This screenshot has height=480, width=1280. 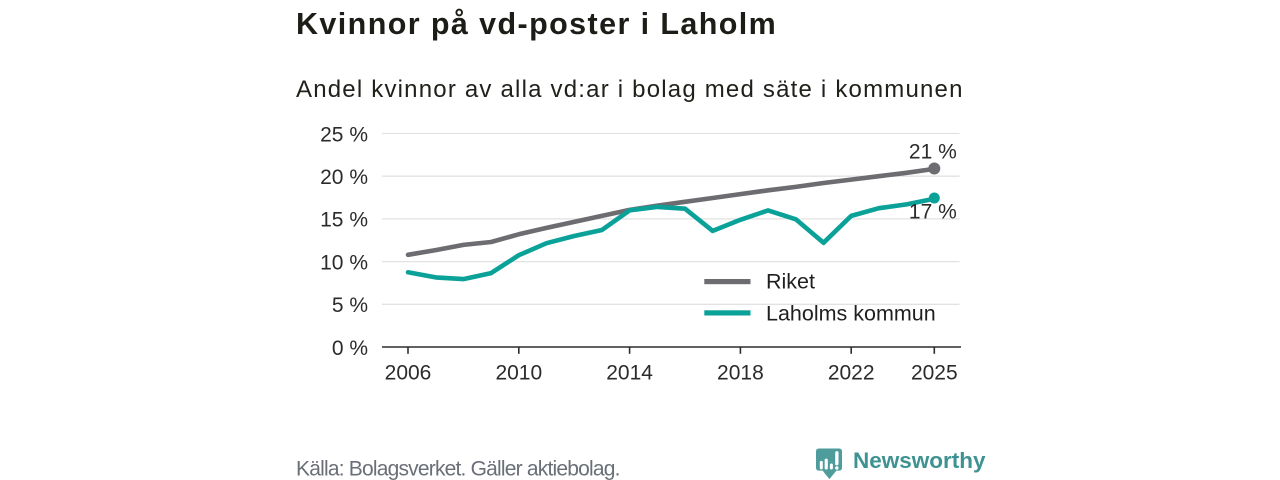 I want to click on svg-text: 2022, so click(x=851, y=373).